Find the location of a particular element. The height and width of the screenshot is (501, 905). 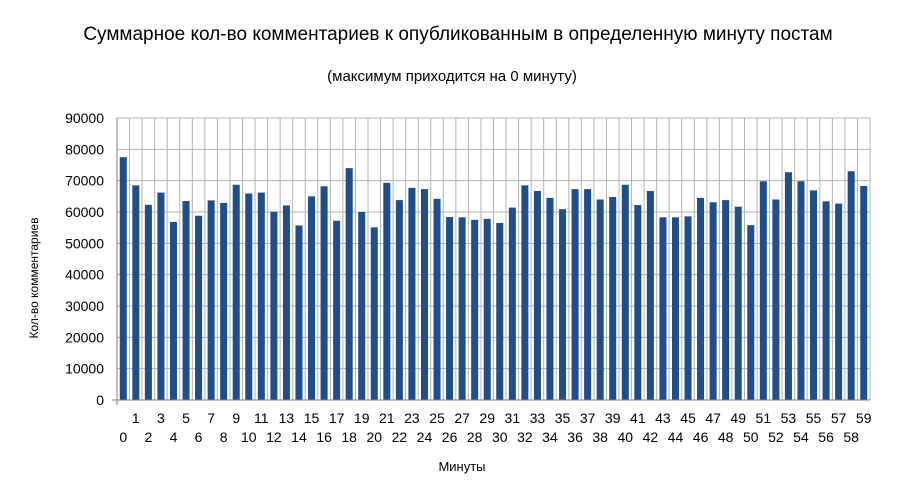

x-tick-label: 26 is located at coordinates (450, 437).